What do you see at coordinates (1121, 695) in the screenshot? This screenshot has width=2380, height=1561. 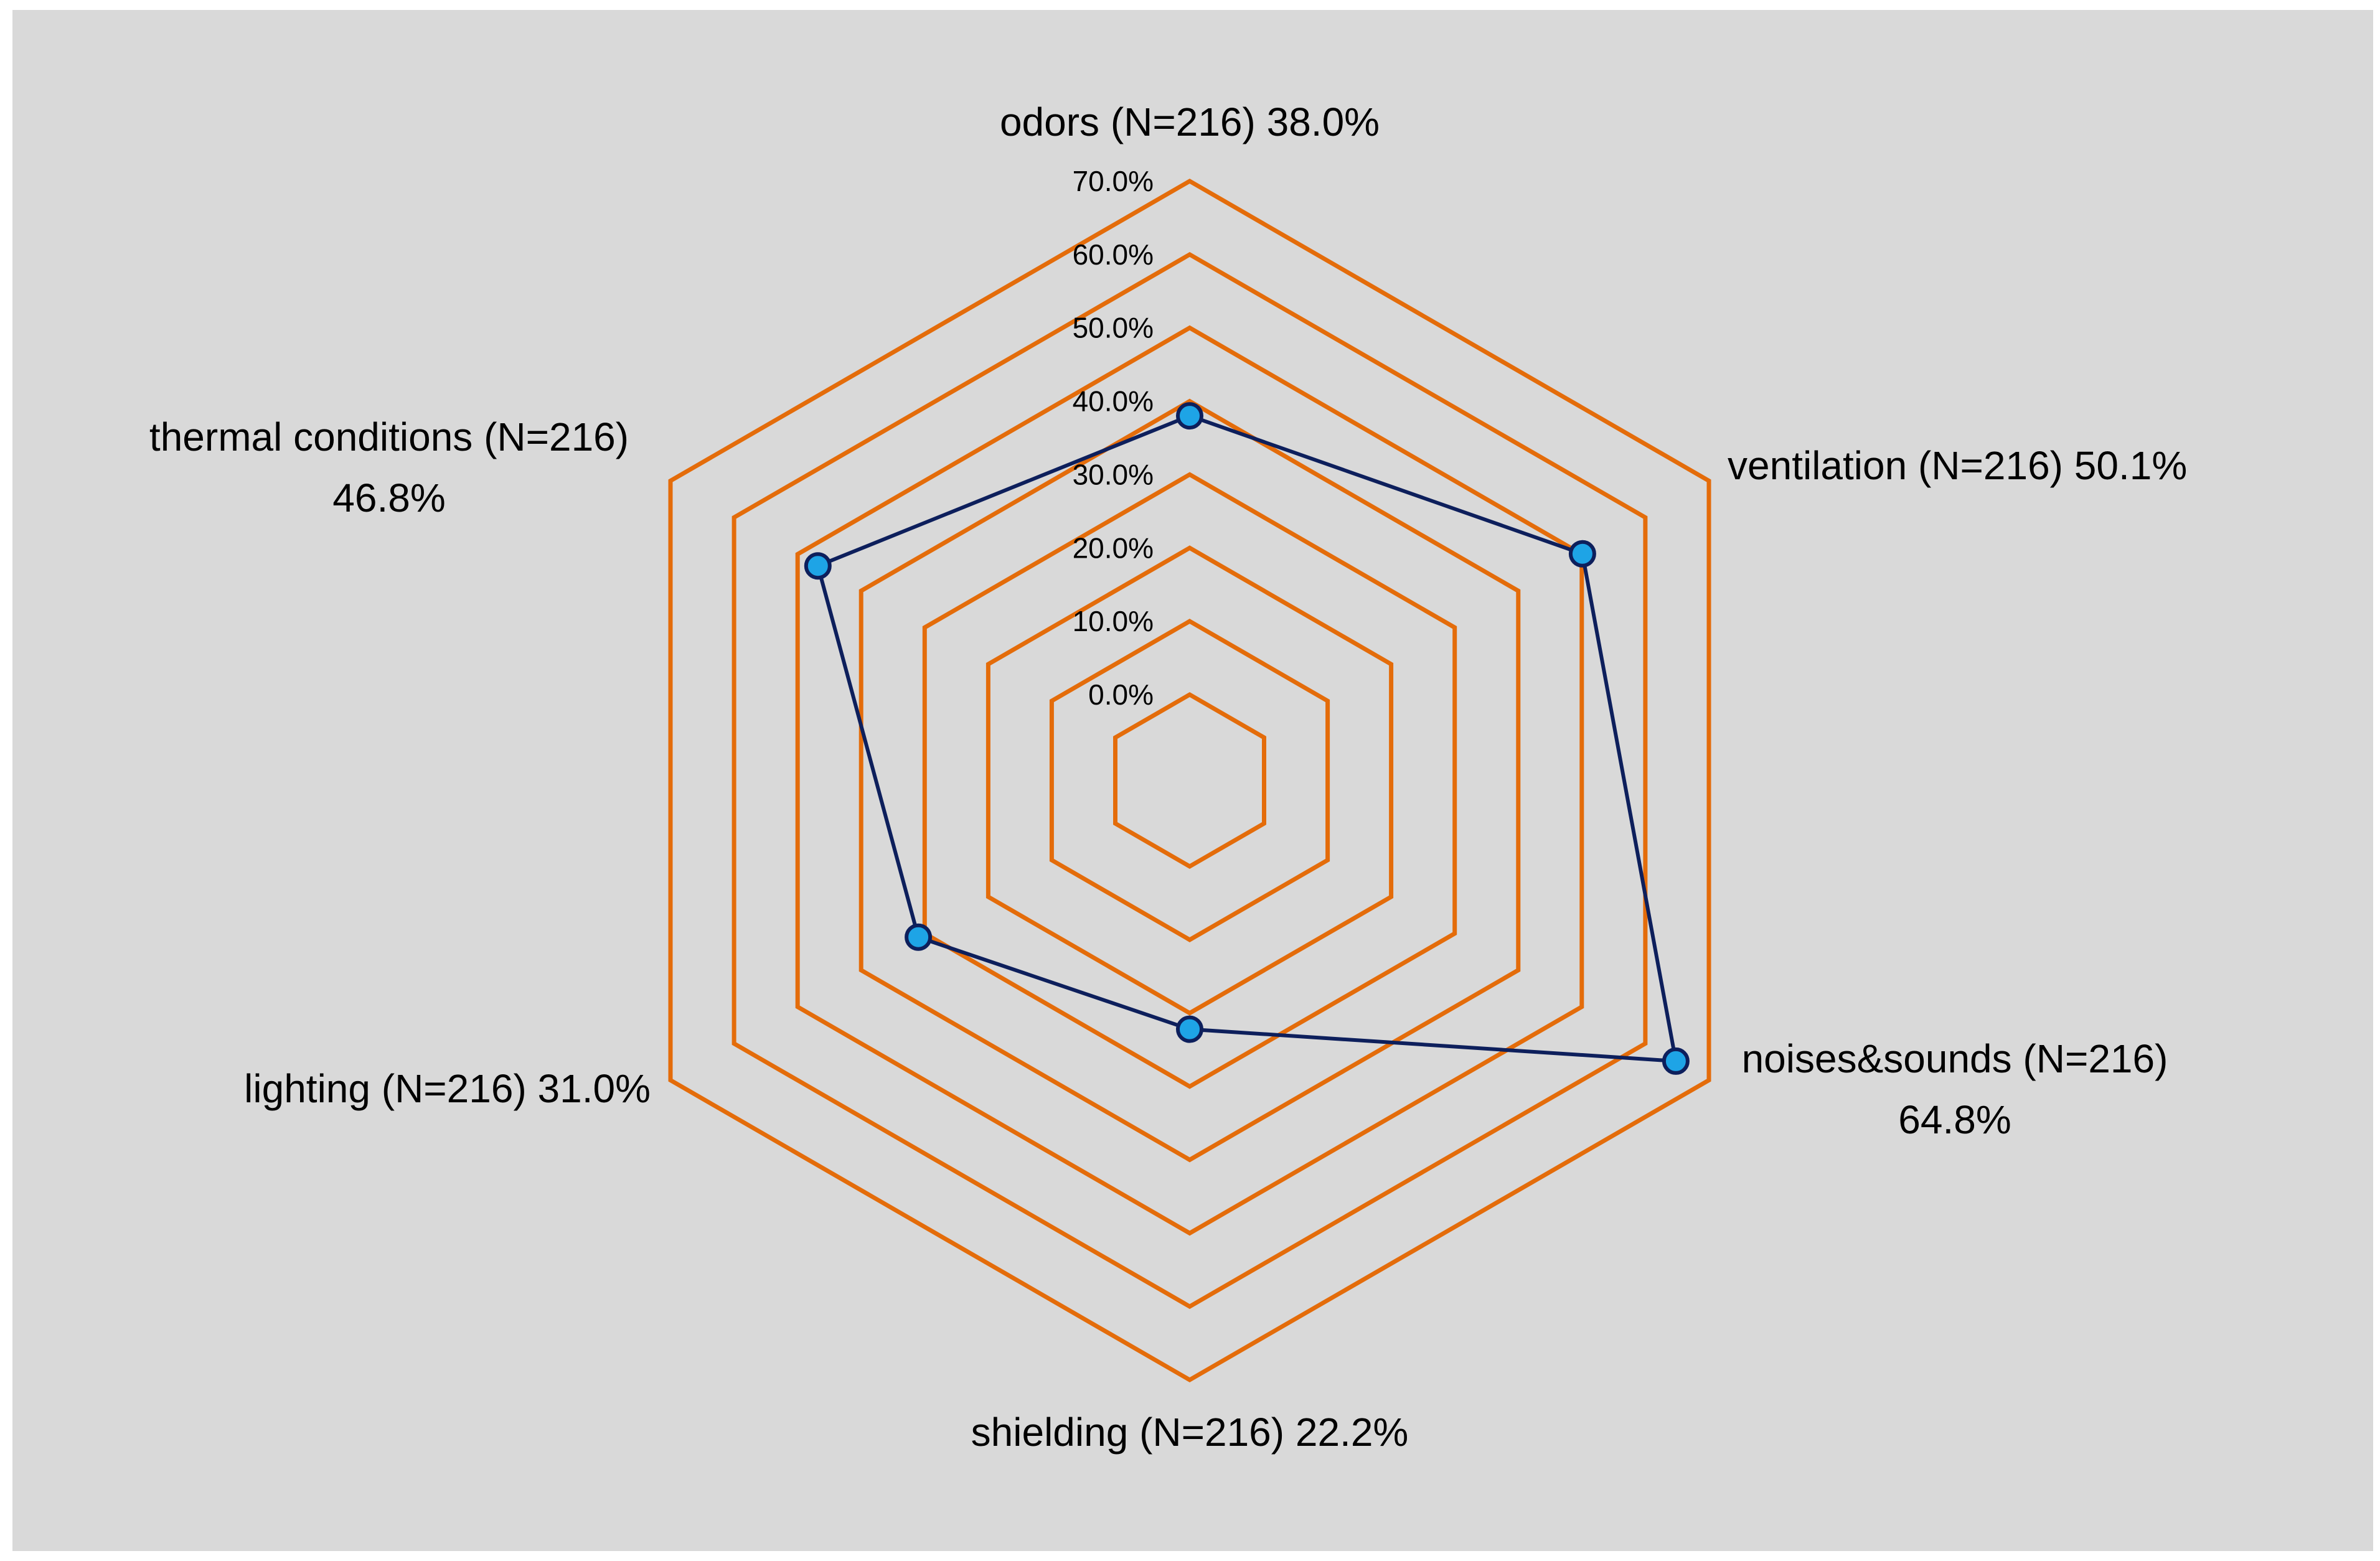 I see `tick-label: 0.0%` at bounding box center [1121, 695].